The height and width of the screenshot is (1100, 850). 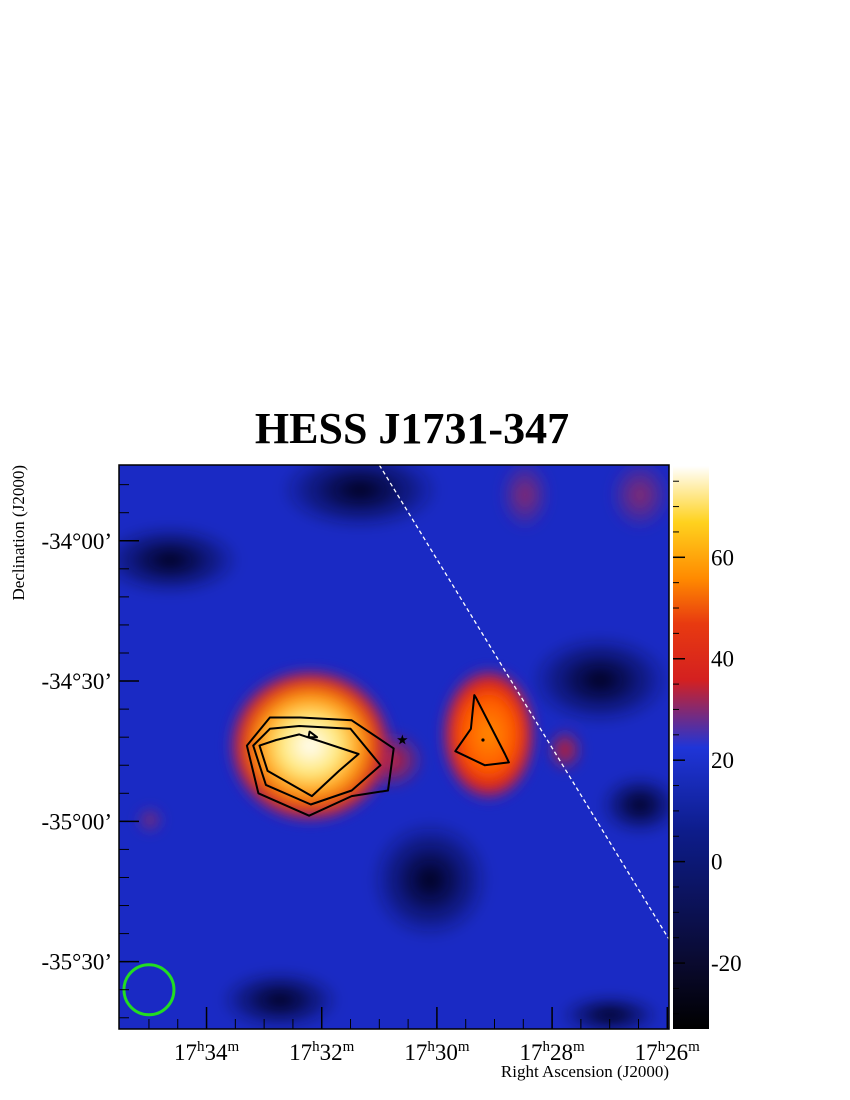 What do you see at coordinates (76, 541) in the screenshot?
I see `y-tick-label: -34°00’` at bounding box center [76, 541].